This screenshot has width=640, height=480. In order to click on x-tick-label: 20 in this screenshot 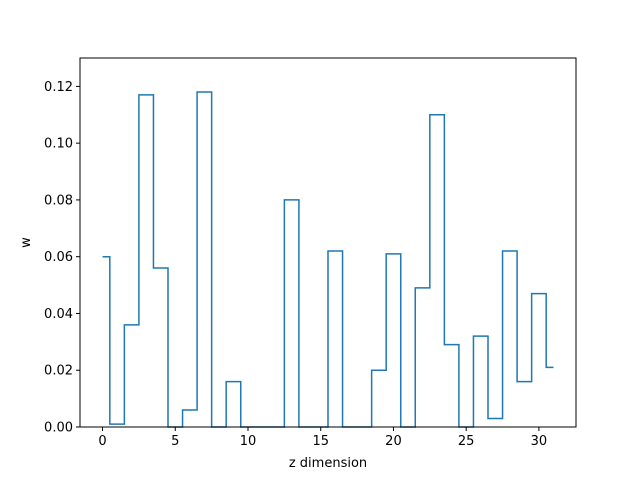, I will do `click(393, 441)`.